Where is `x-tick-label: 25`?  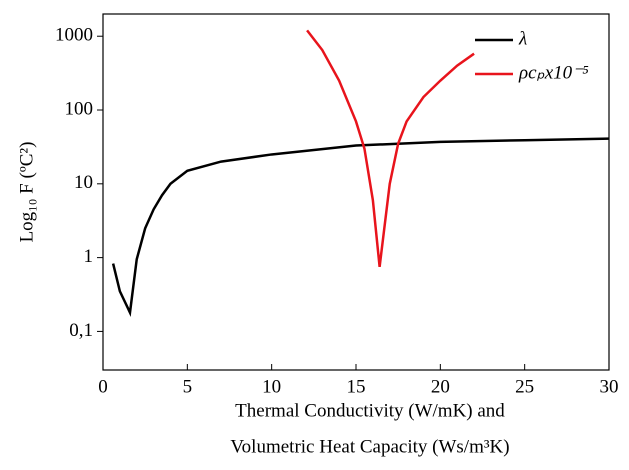 x-tick-label: 25 is located at coordinates (524, 386).